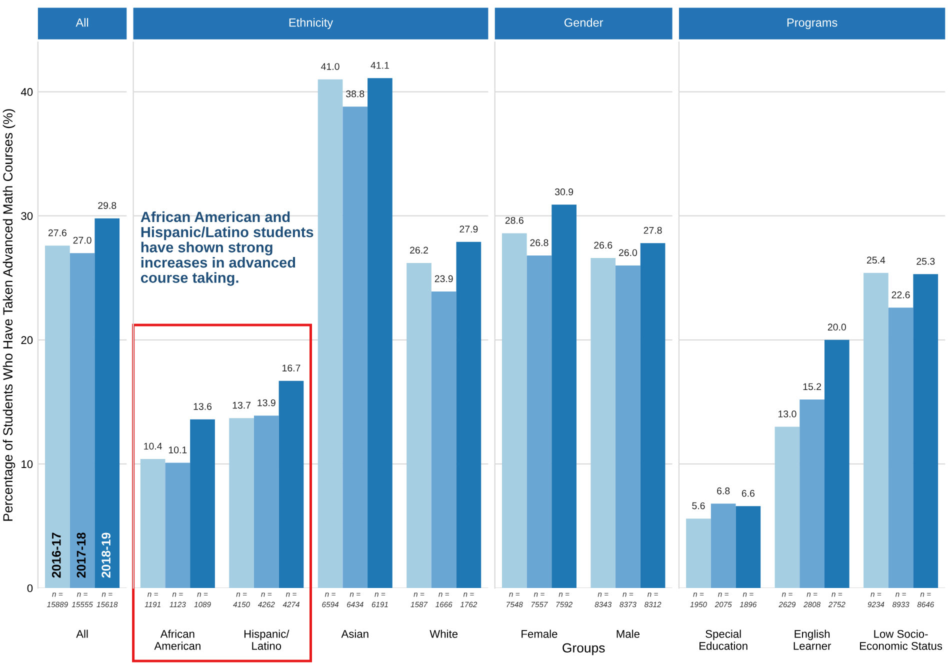 The height and width of the screenshot is (669, 948). What do you see at coordinates (27, 216) in the screenshot?
I see `y-tick-label: 30` at bounding box center [27, 216].